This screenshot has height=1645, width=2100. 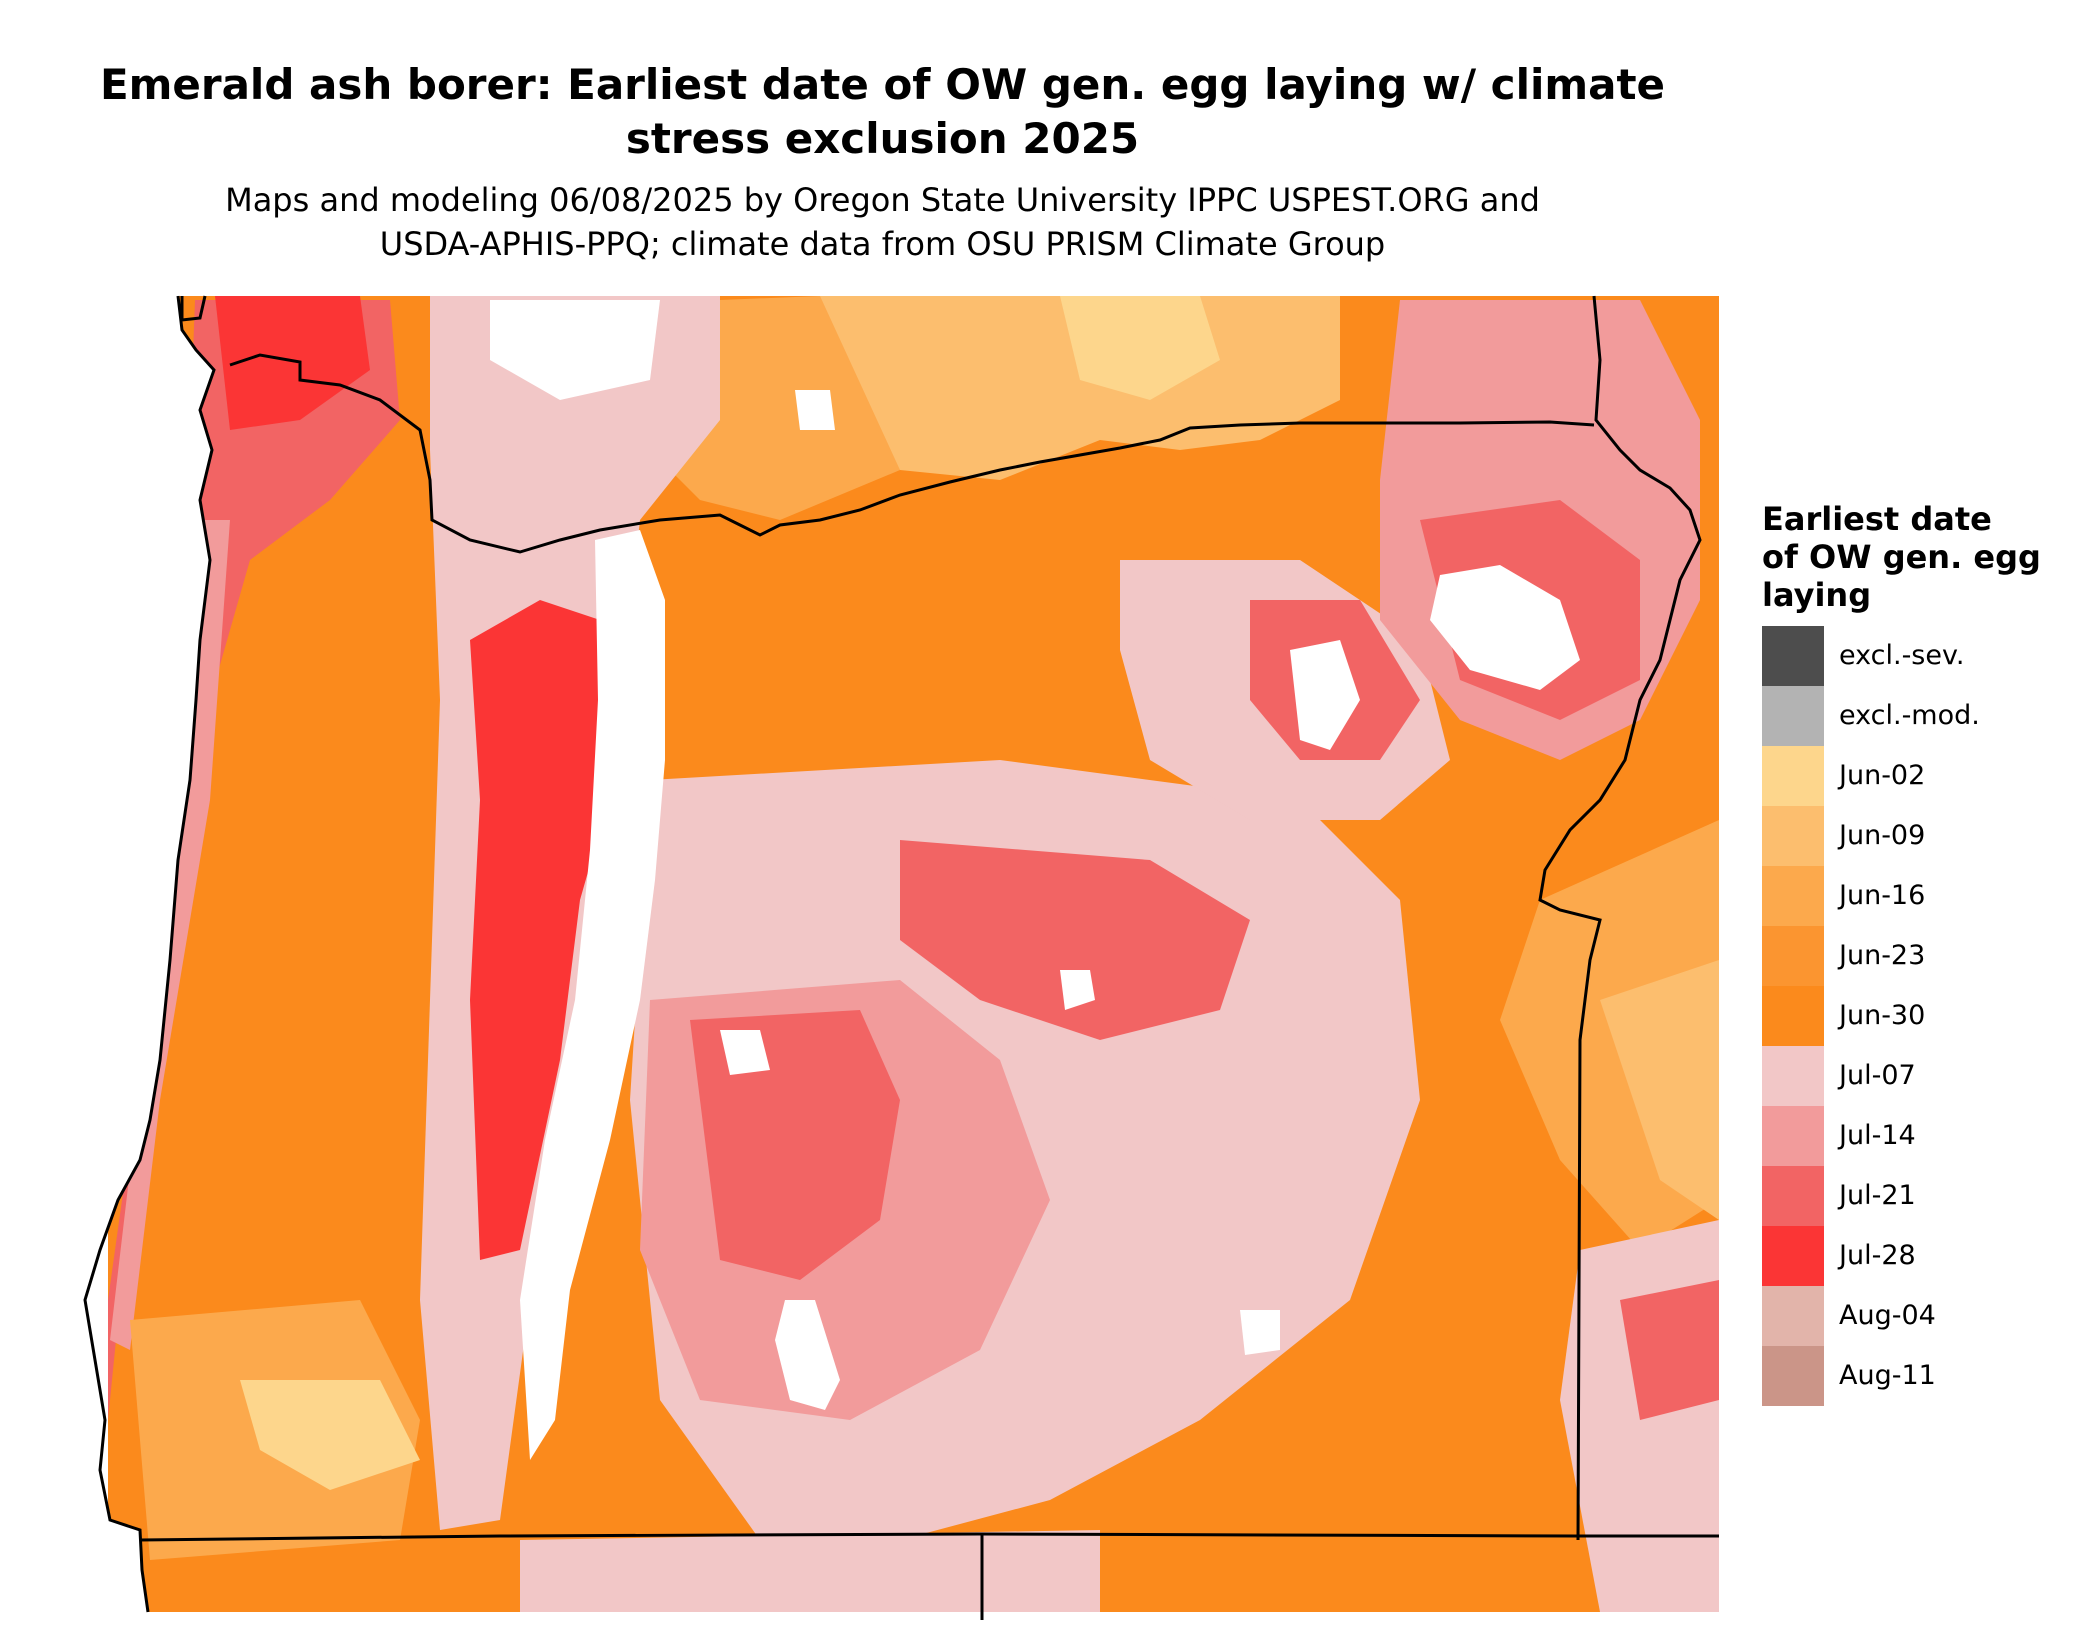 I want to click on legend-item: excl.-mod., so click(x=1927, y=716).